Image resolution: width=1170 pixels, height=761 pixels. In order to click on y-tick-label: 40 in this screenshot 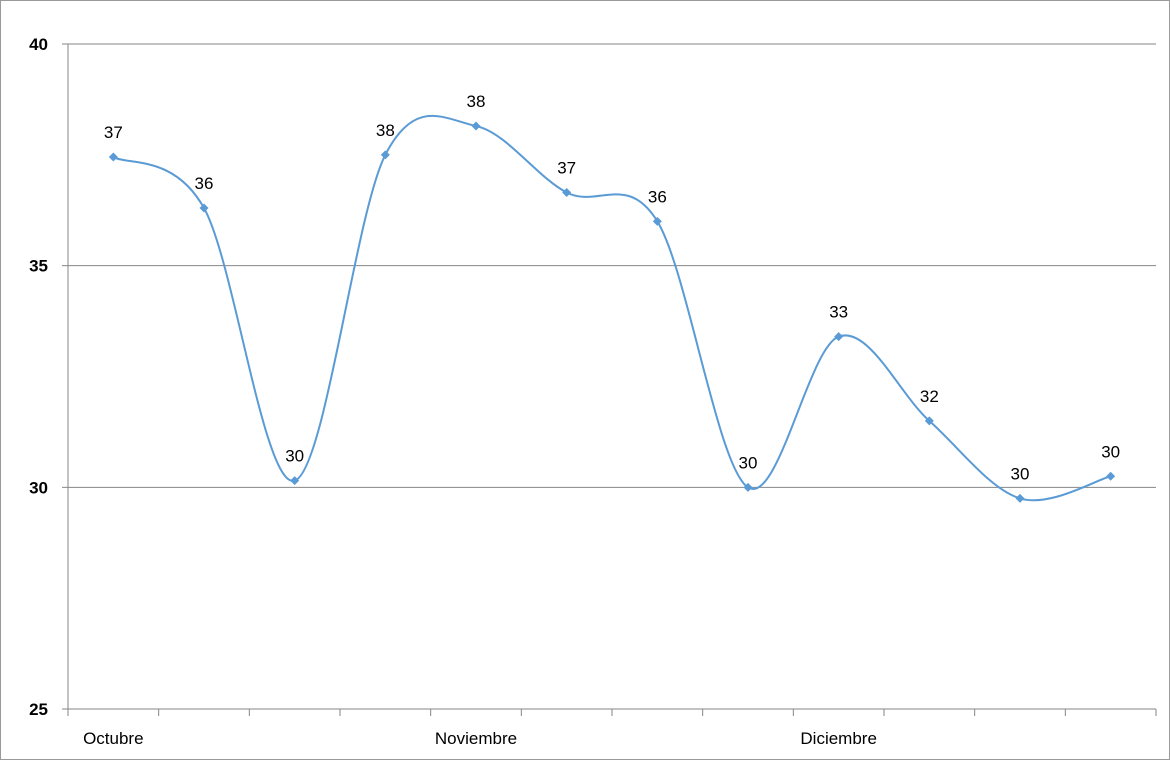, I will do `click(38, 44)`.